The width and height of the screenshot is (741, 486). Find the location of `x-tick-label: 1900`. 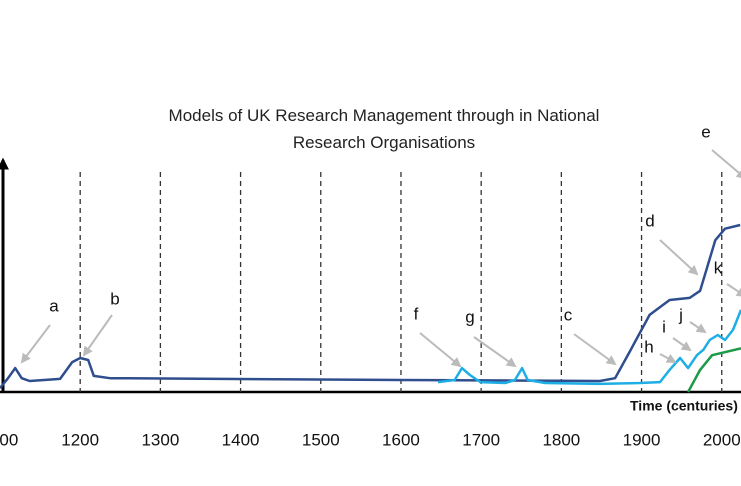

x-tick-label: 1900 is located at coordinates (642, 439).